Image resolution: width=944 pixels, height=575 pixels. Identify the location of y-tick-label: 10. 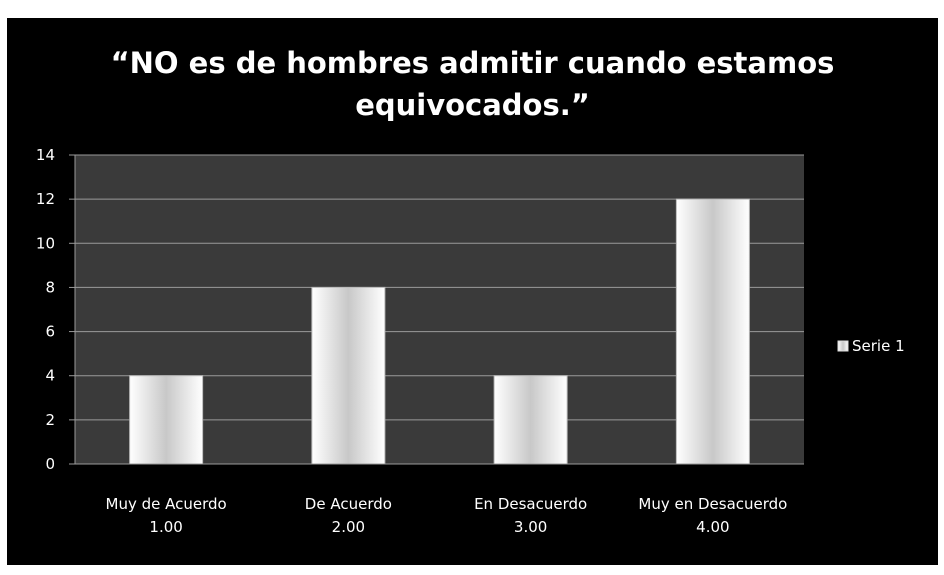
(45, 243).